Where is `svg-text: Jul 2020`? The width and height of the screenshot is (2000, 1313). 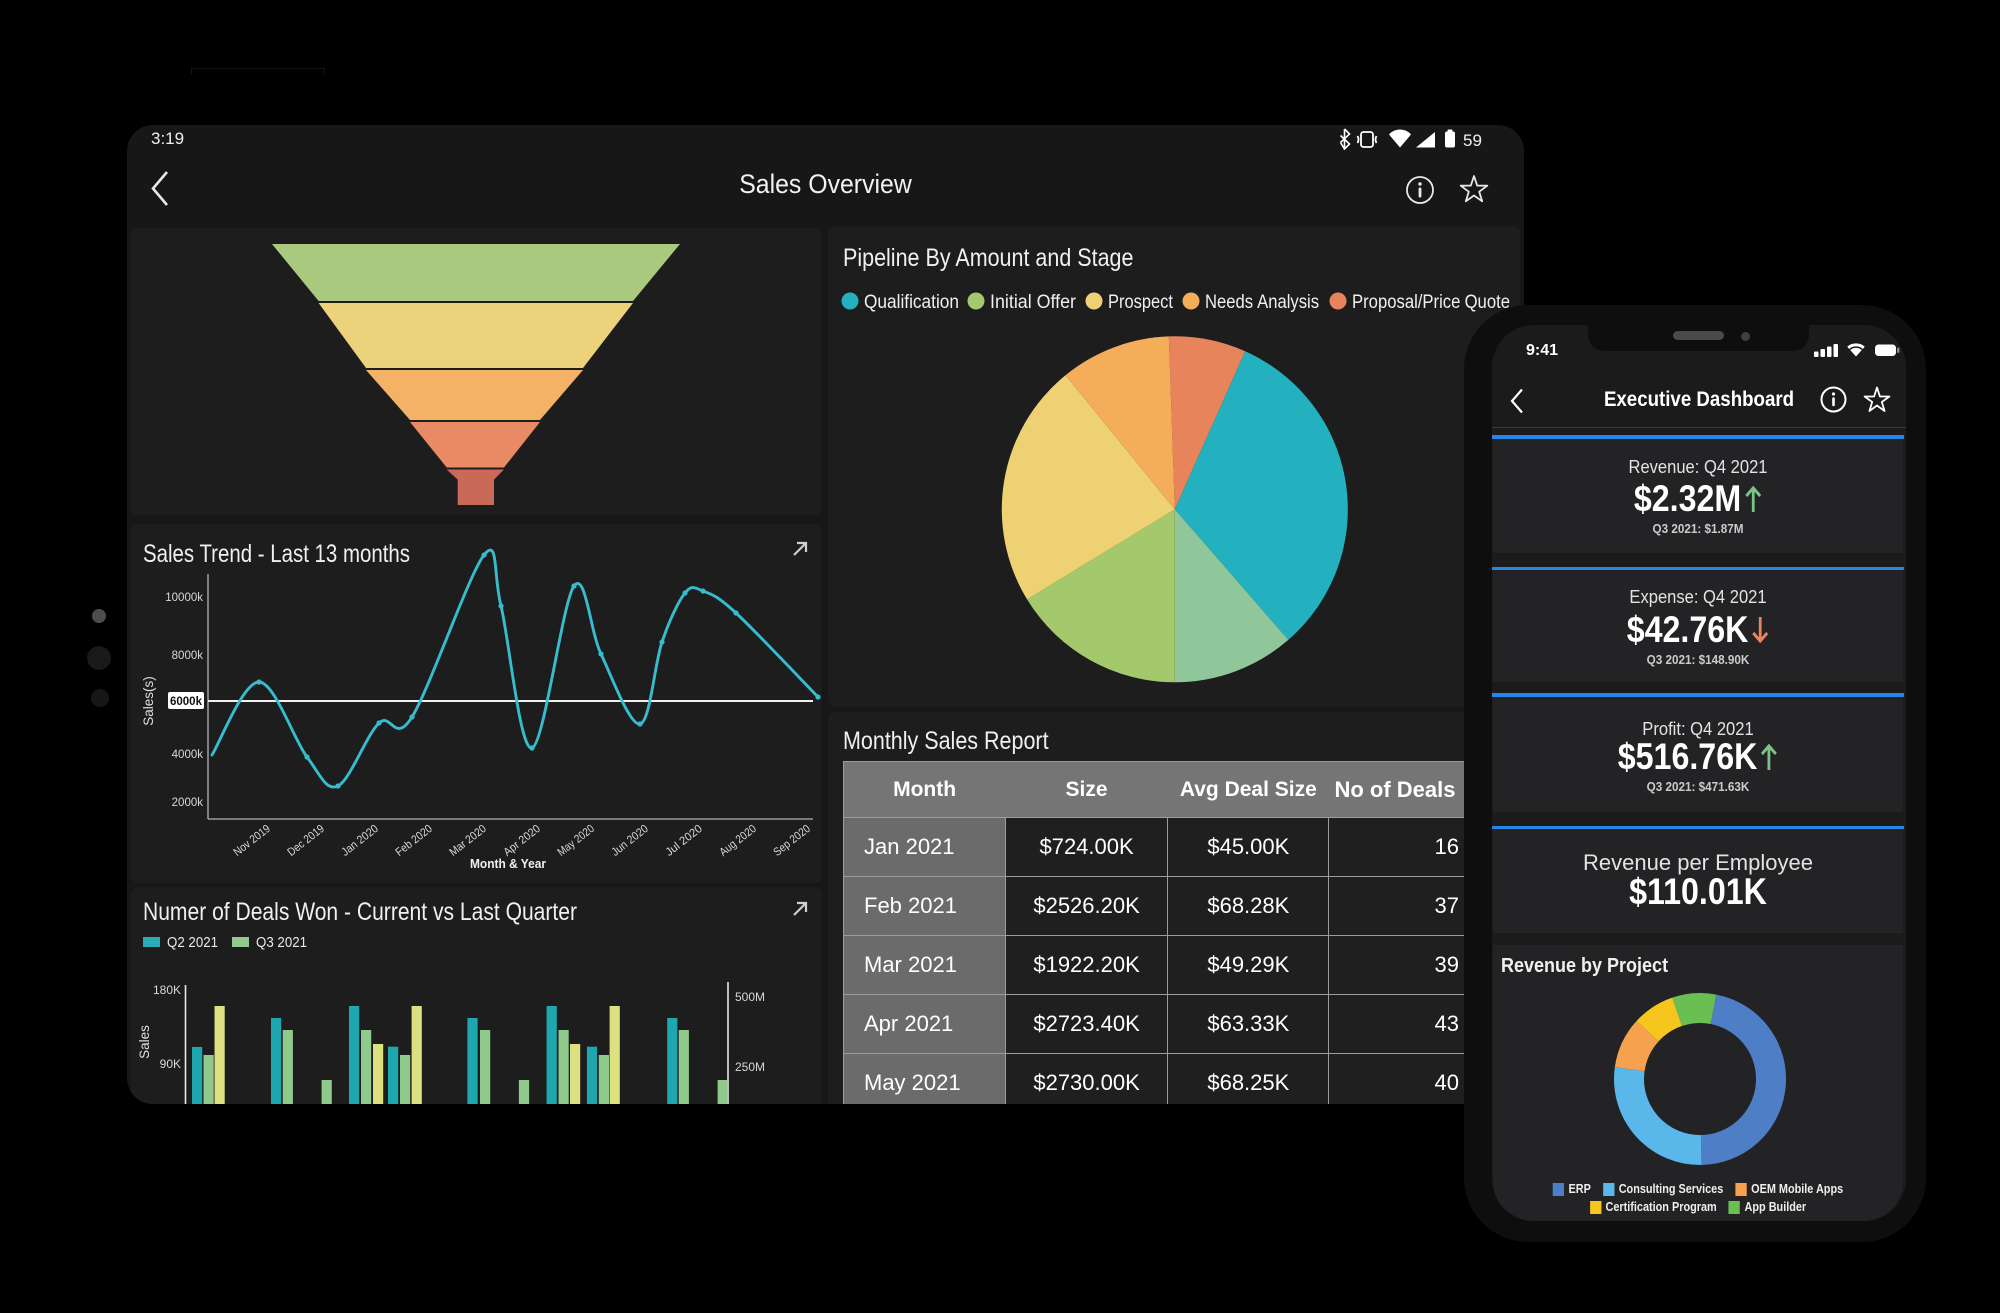 svg-text: Jul 2020 is located at coordinates (684, 841).